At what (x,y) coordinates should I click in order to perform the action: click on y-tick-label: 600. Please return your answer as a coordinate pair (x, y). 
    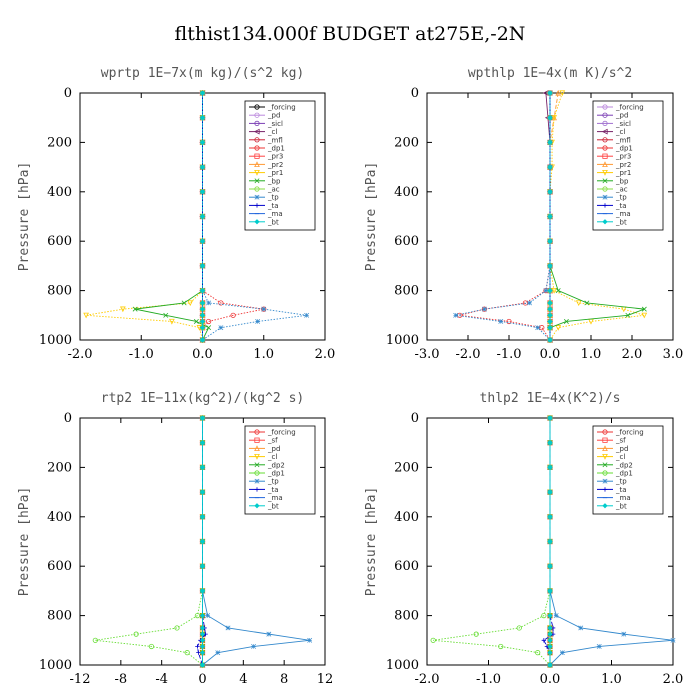
    Looking at the image, I should click on (406, 566).